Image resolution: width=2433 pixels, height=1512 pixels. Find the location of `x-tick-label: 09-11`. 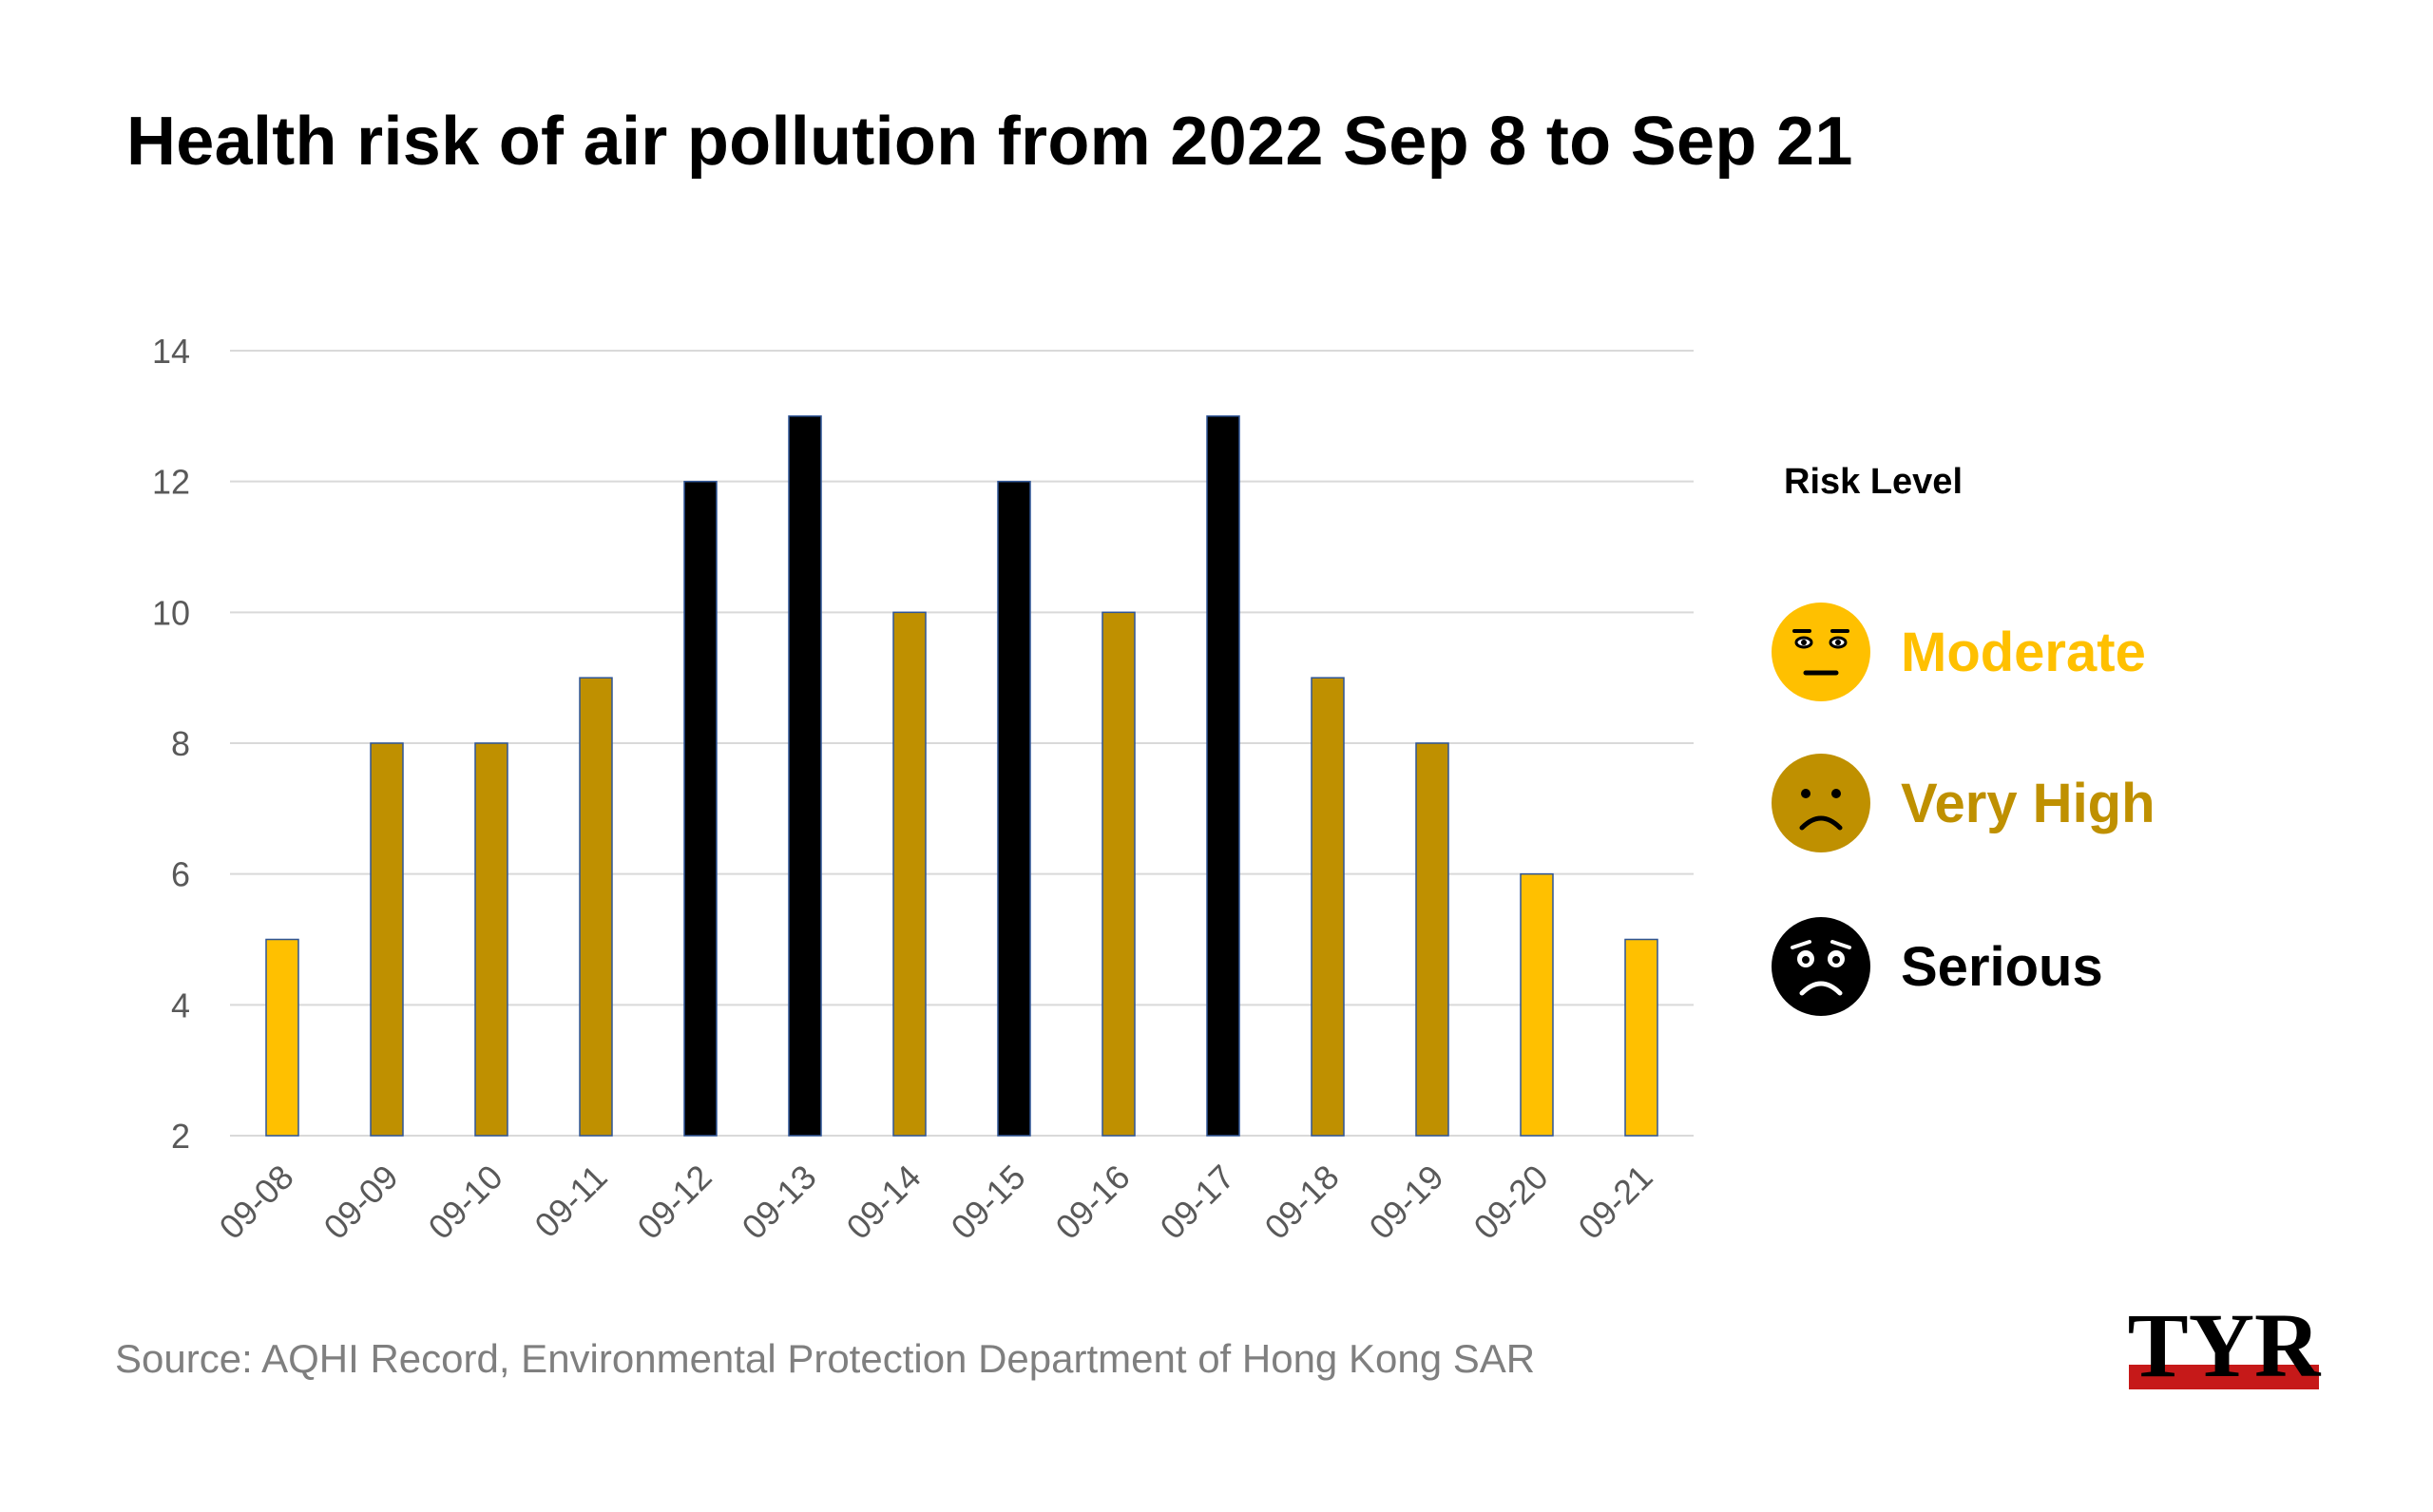

x-tick-label: 09-11 is located at coordinates (570, 1201).